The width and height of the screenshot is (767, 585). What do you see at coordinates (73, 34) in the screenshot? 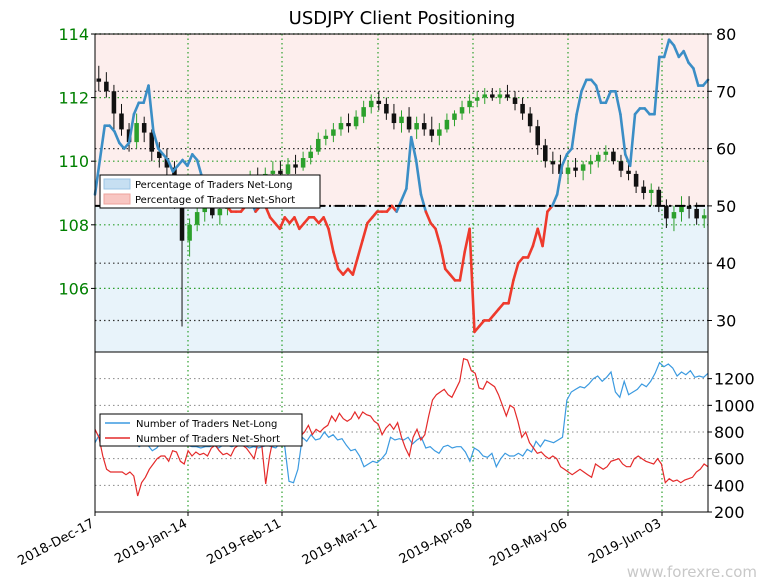
I see `left-tick-label: 114` at bounding box center [73, 34].